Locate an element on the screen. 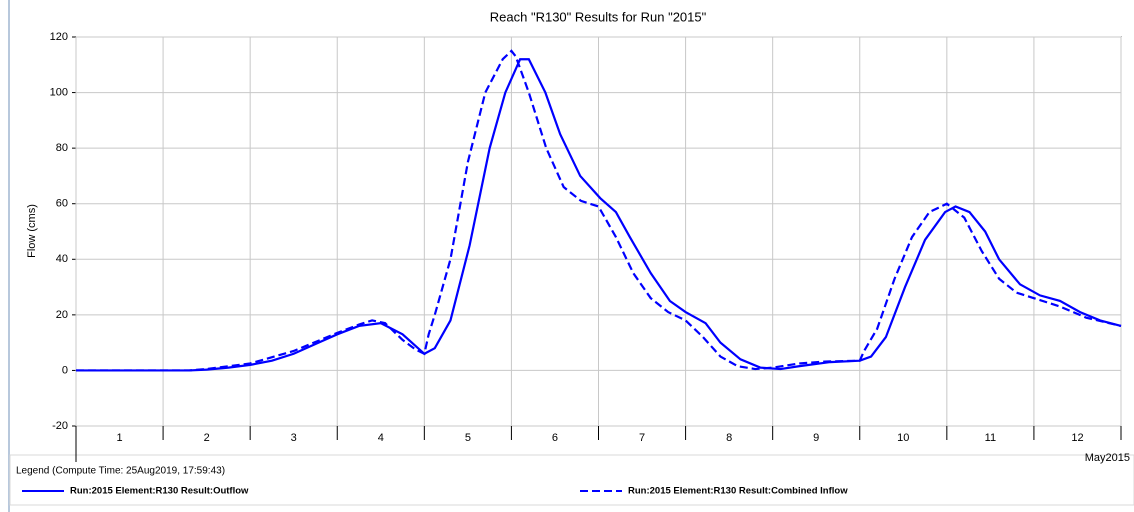 Image resolution: width=1134 pixels, height=512 pixels. x-tick-label: 9 is located at coordinates (816, 438).